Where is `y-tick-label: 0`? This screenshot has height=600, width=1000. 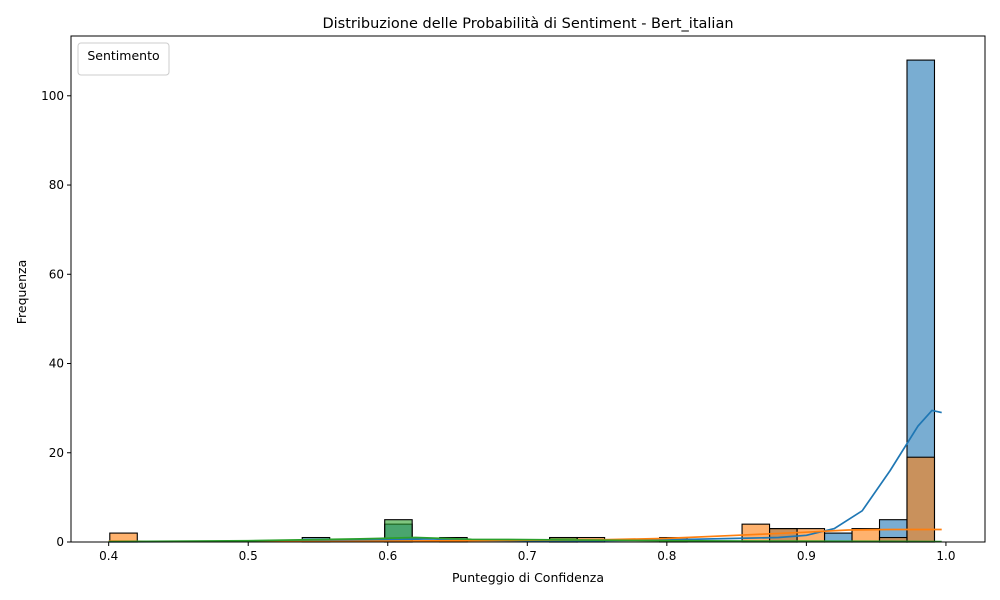 y-tick-label: 0 is located at coordinates (60, 542).